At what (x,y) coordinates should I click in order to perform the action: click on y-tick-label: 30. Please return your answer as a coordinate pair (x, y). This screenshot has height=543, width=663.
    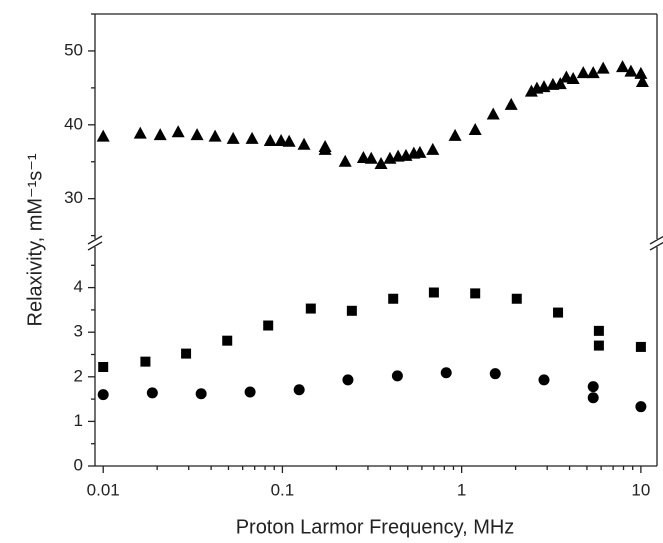
    Looking at the image, I should click on (73, 197).